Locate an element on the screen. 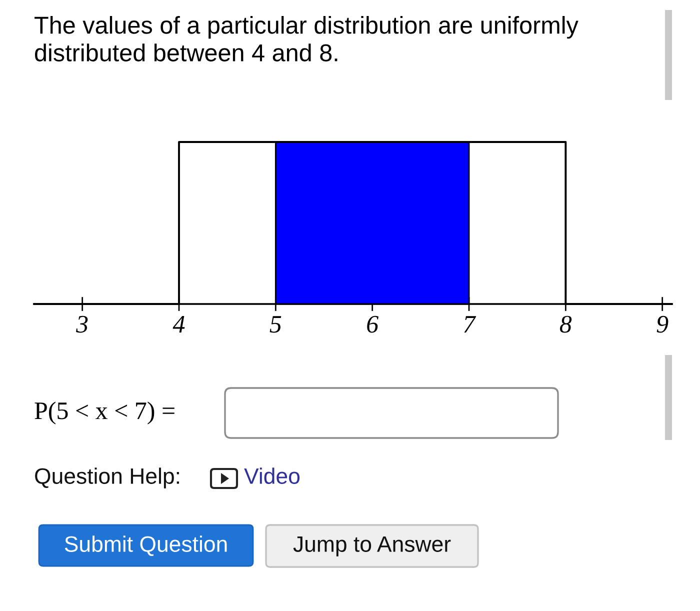 This screenshot has width=700, height=611. x-tick-label: 4 is located at coordinates (178, 324).